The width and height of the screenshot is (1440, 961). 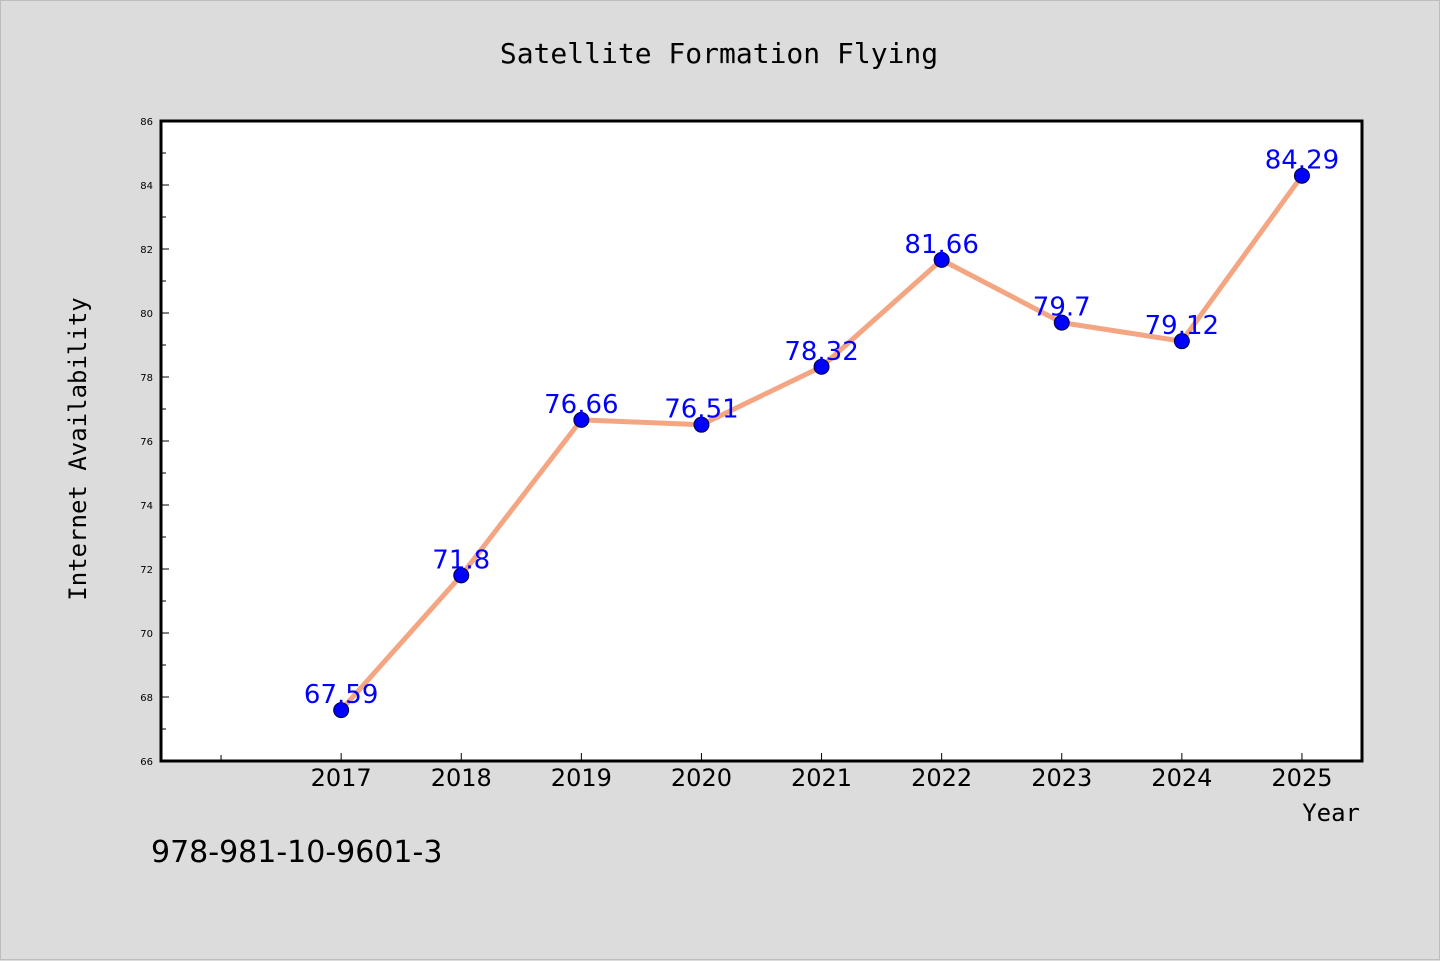 I want to click on y-tick-label: 70, so click(x=146, y=634).